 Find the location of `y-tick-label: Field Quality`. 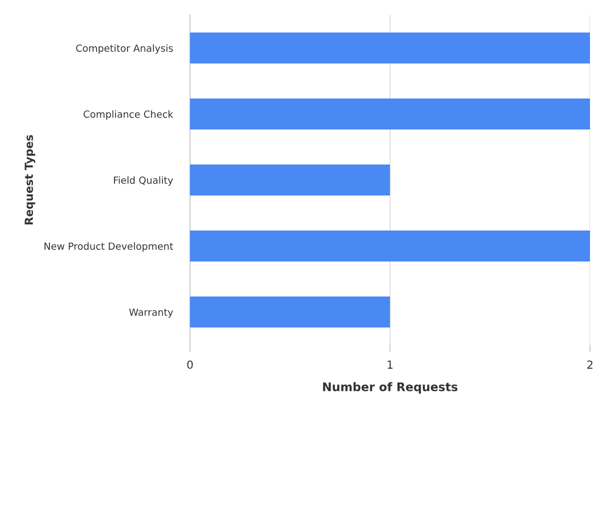

y-tick-label: Field Quality is located at coordinates (144, 181).